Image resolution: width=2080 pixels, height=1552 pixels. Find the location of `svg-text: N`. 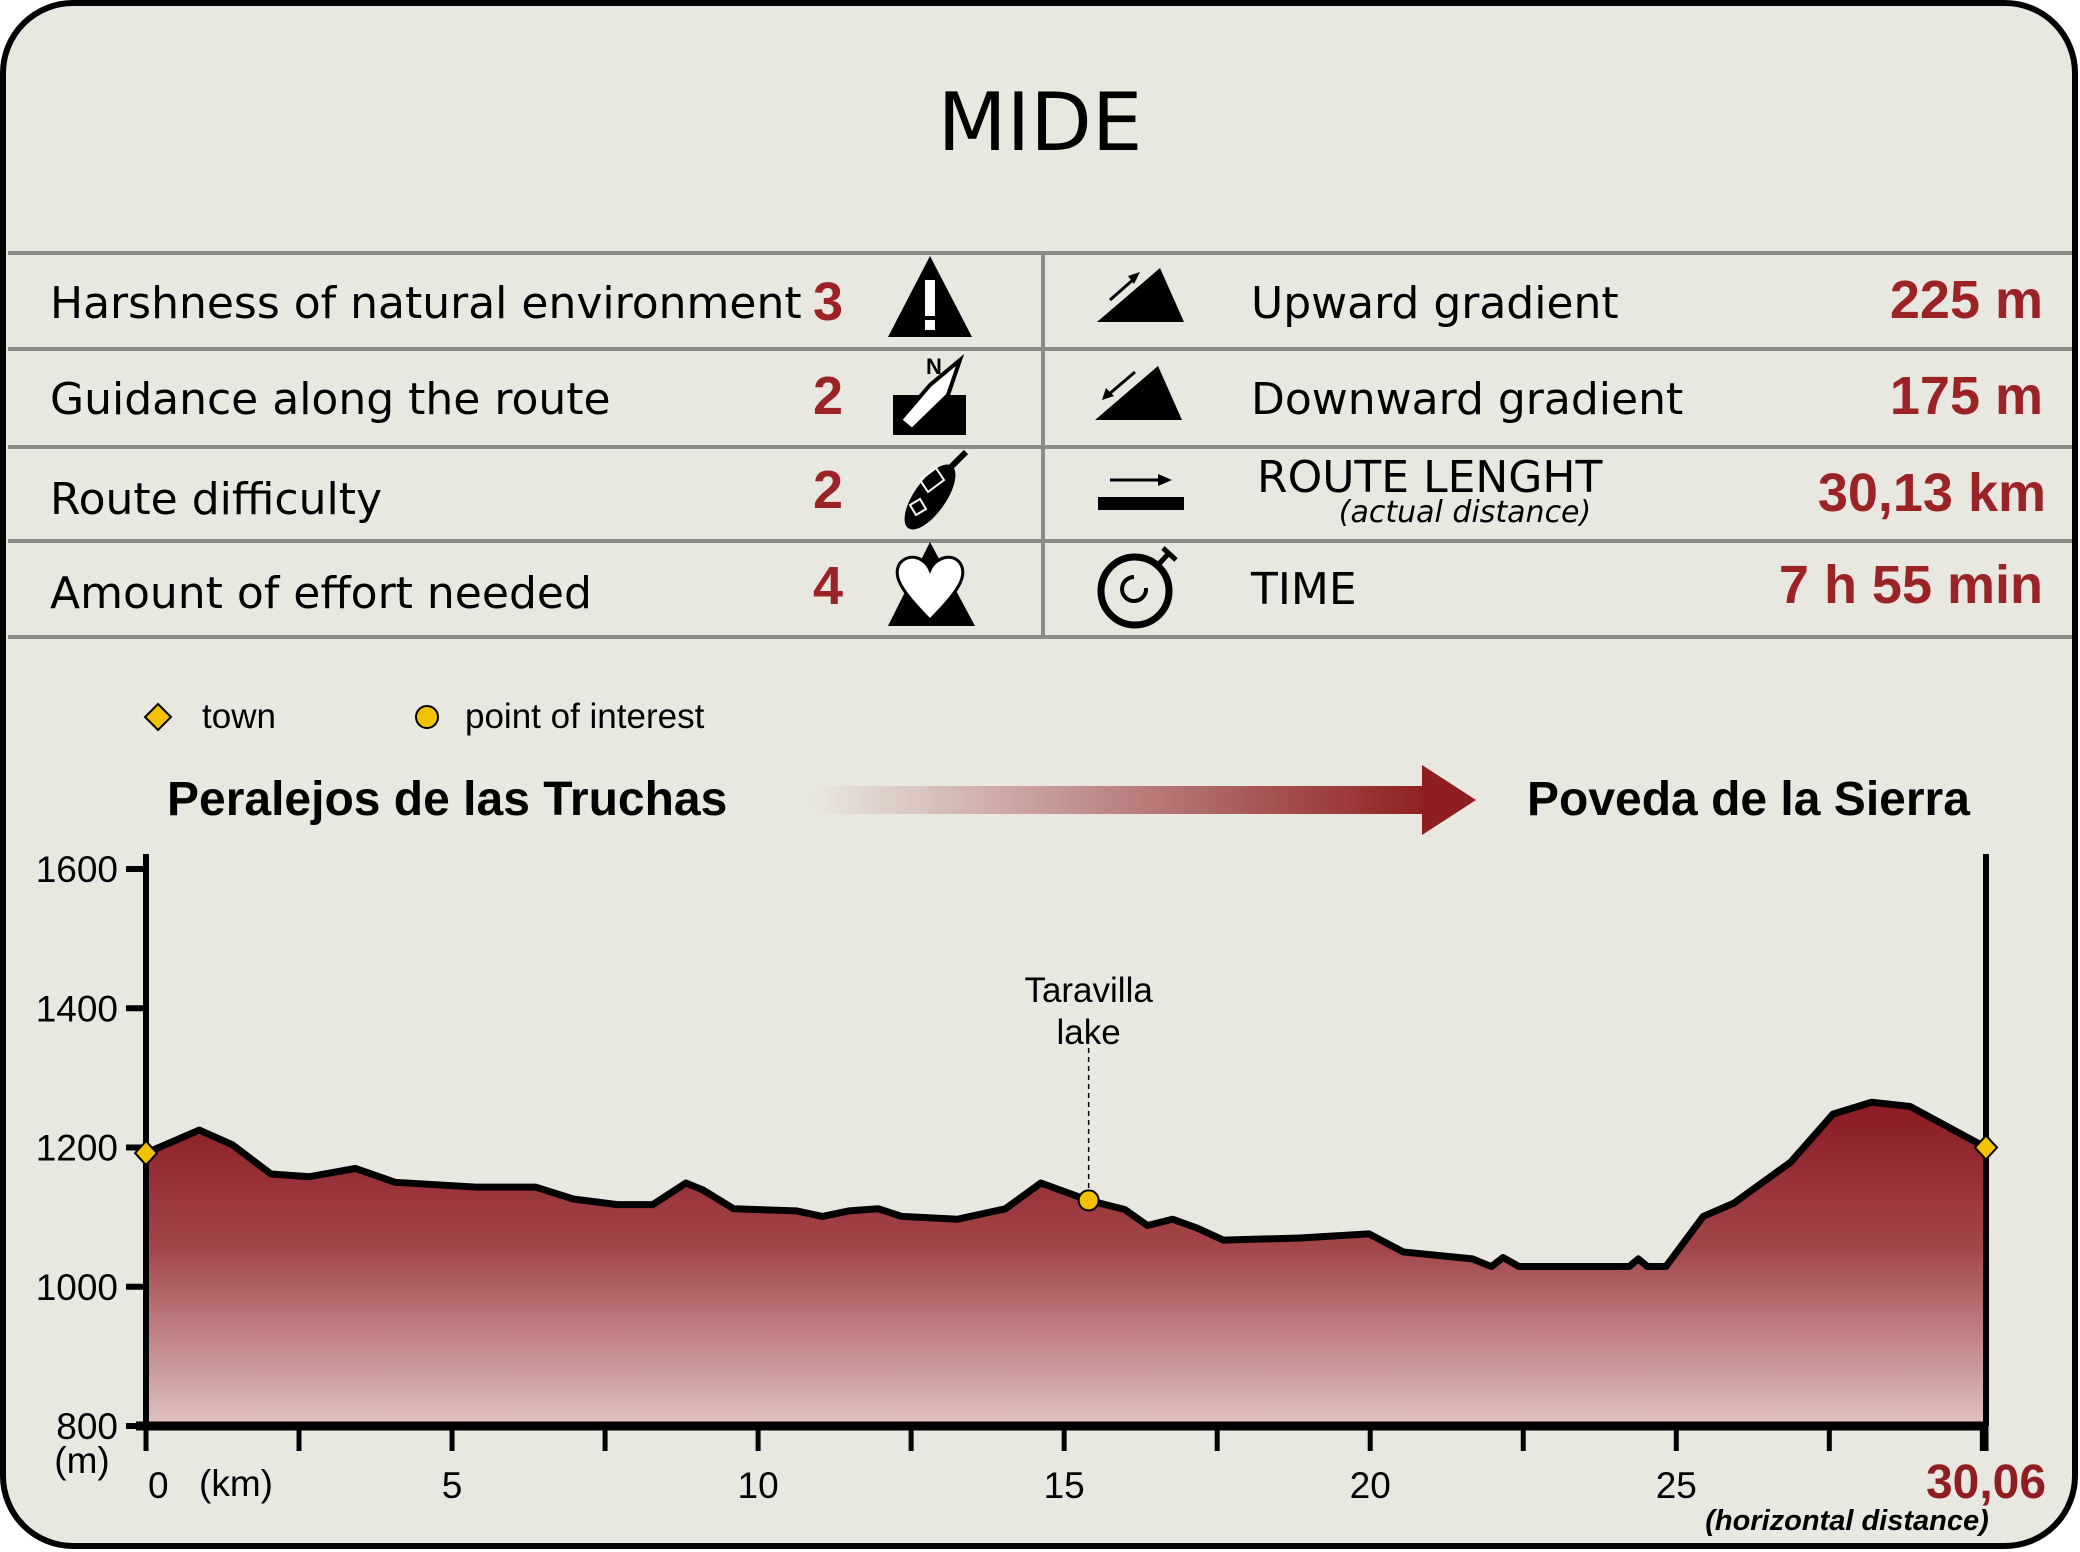

svg-text: N is located at coordinates (934, 366).